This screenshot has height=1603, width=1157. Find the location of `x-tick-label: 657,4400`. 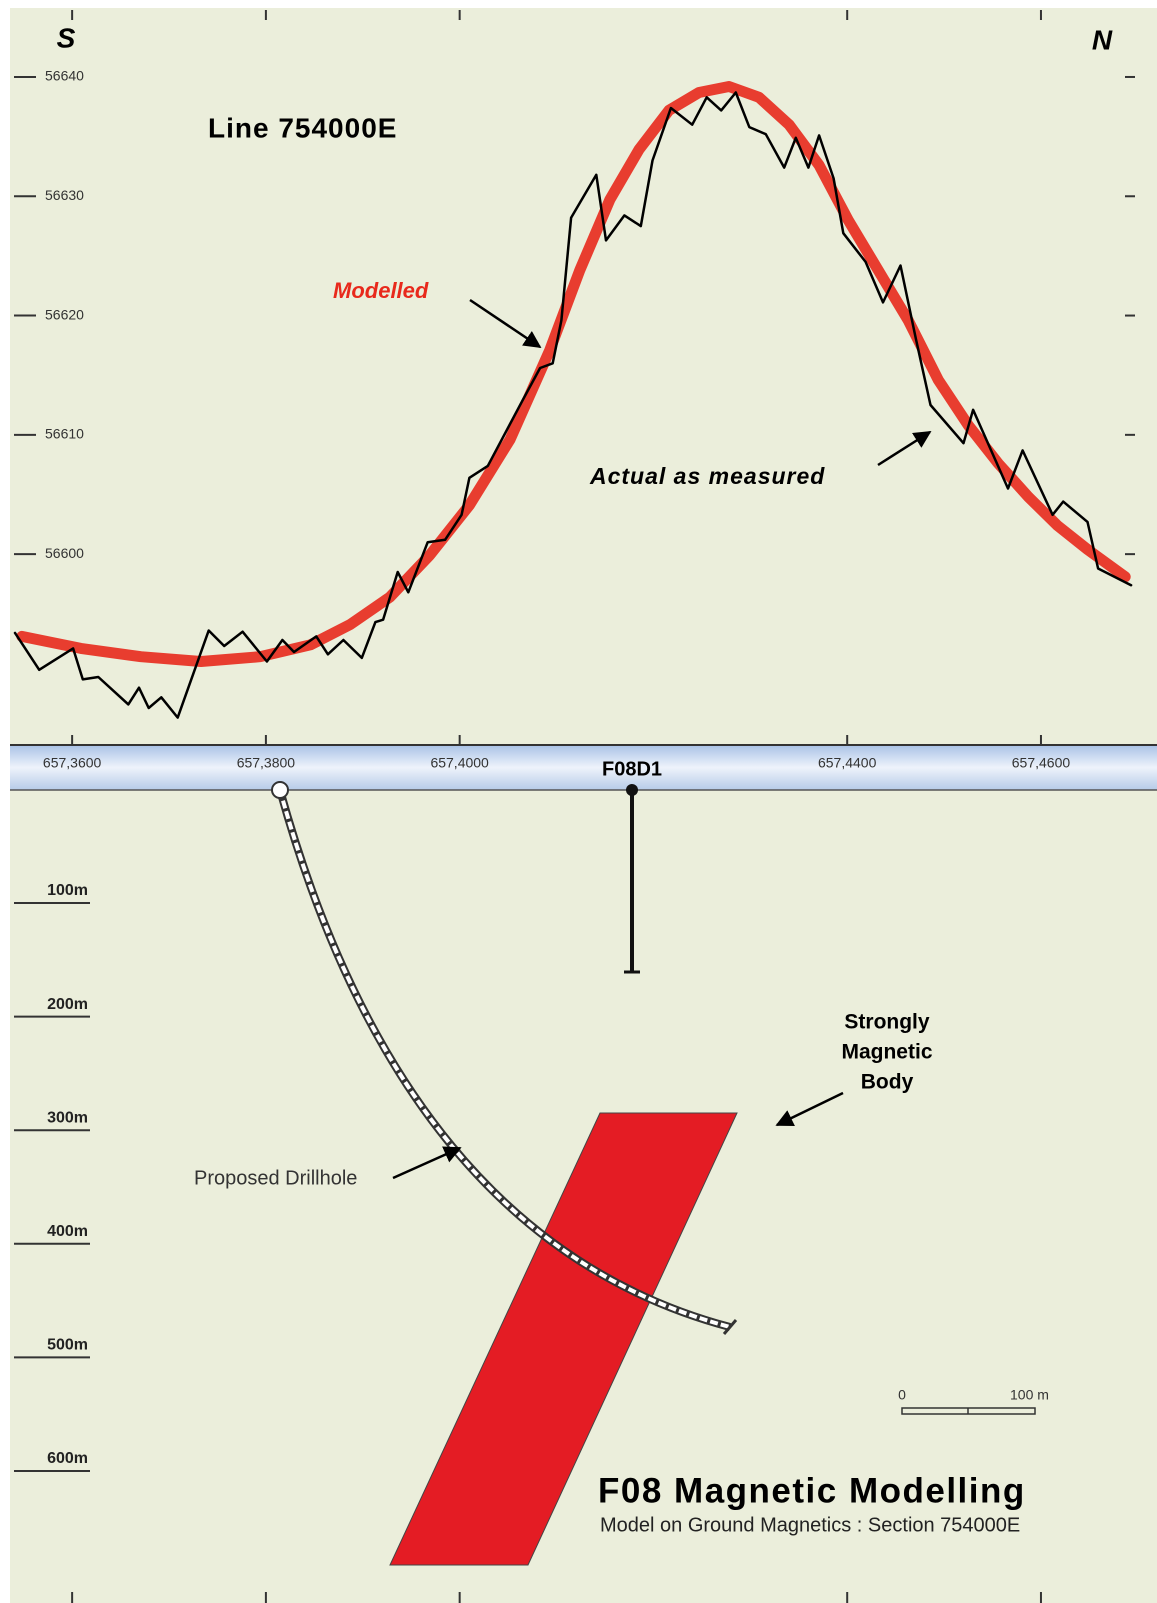

x-tick-label: 657,4400 is located at coordinates (847, 763).